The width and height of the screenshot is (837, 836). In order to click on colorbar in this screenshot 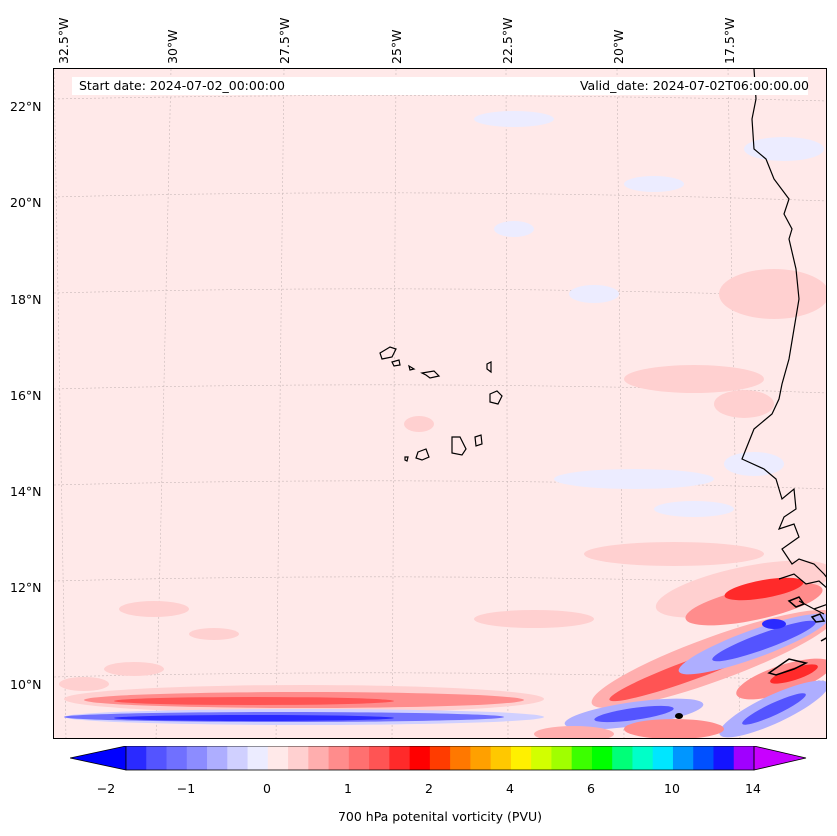, I will do `click(438, 758)`.